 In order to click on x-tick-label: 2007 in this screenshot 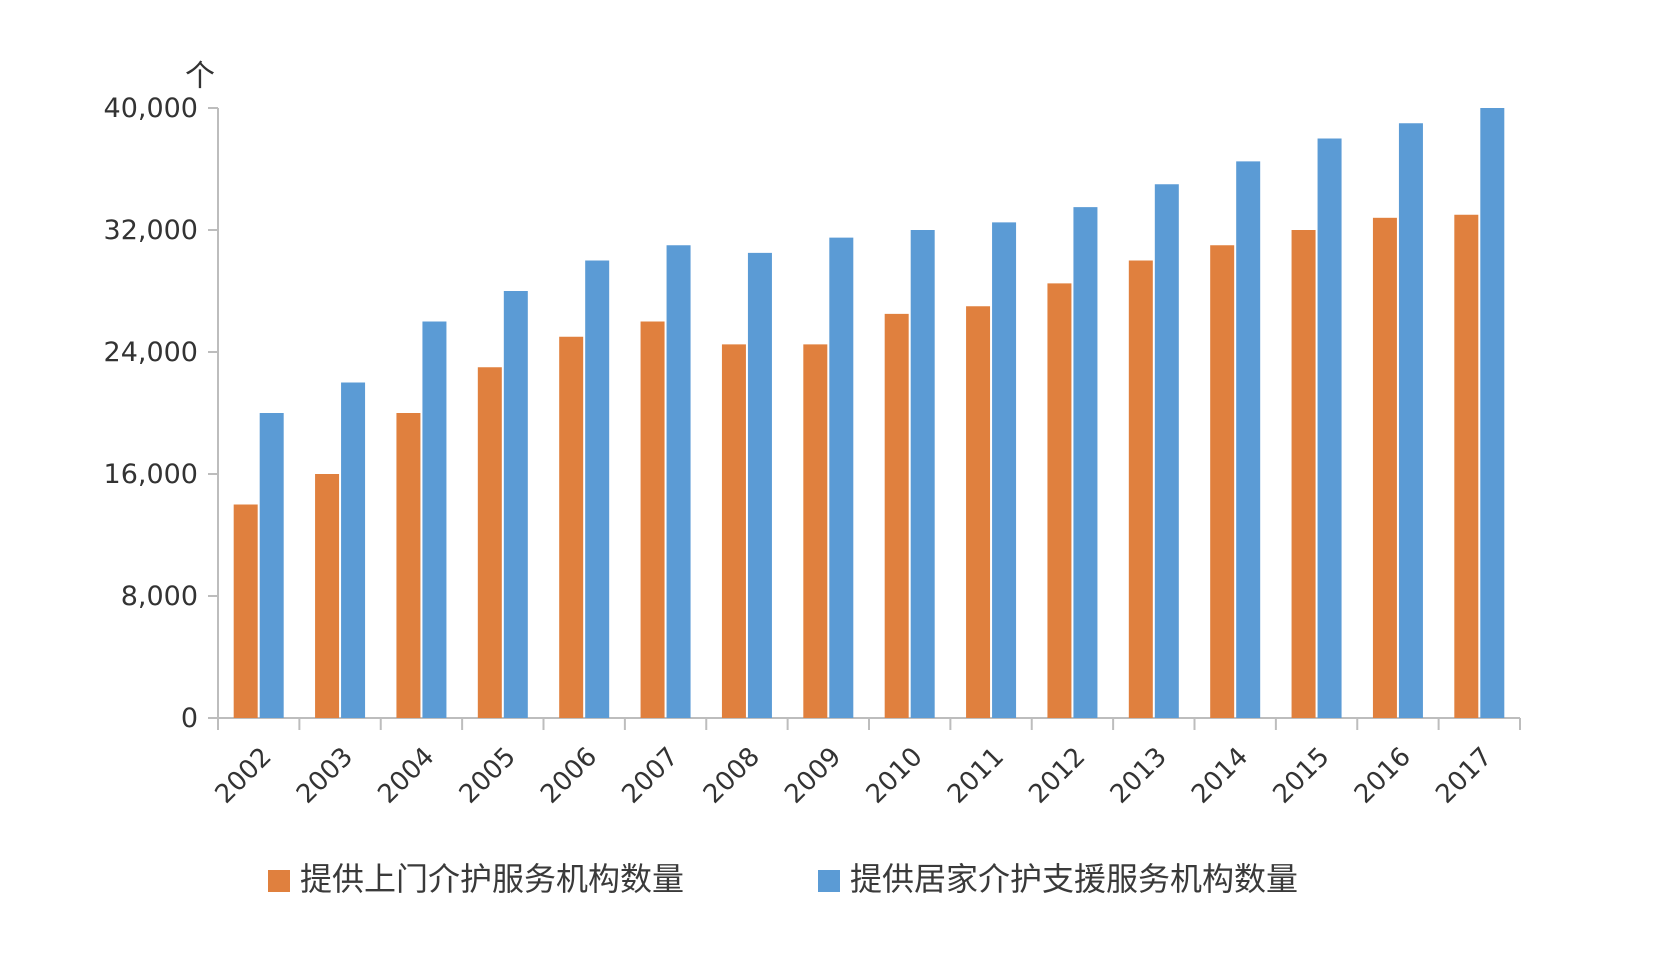, I will do `click(651, 776)`.